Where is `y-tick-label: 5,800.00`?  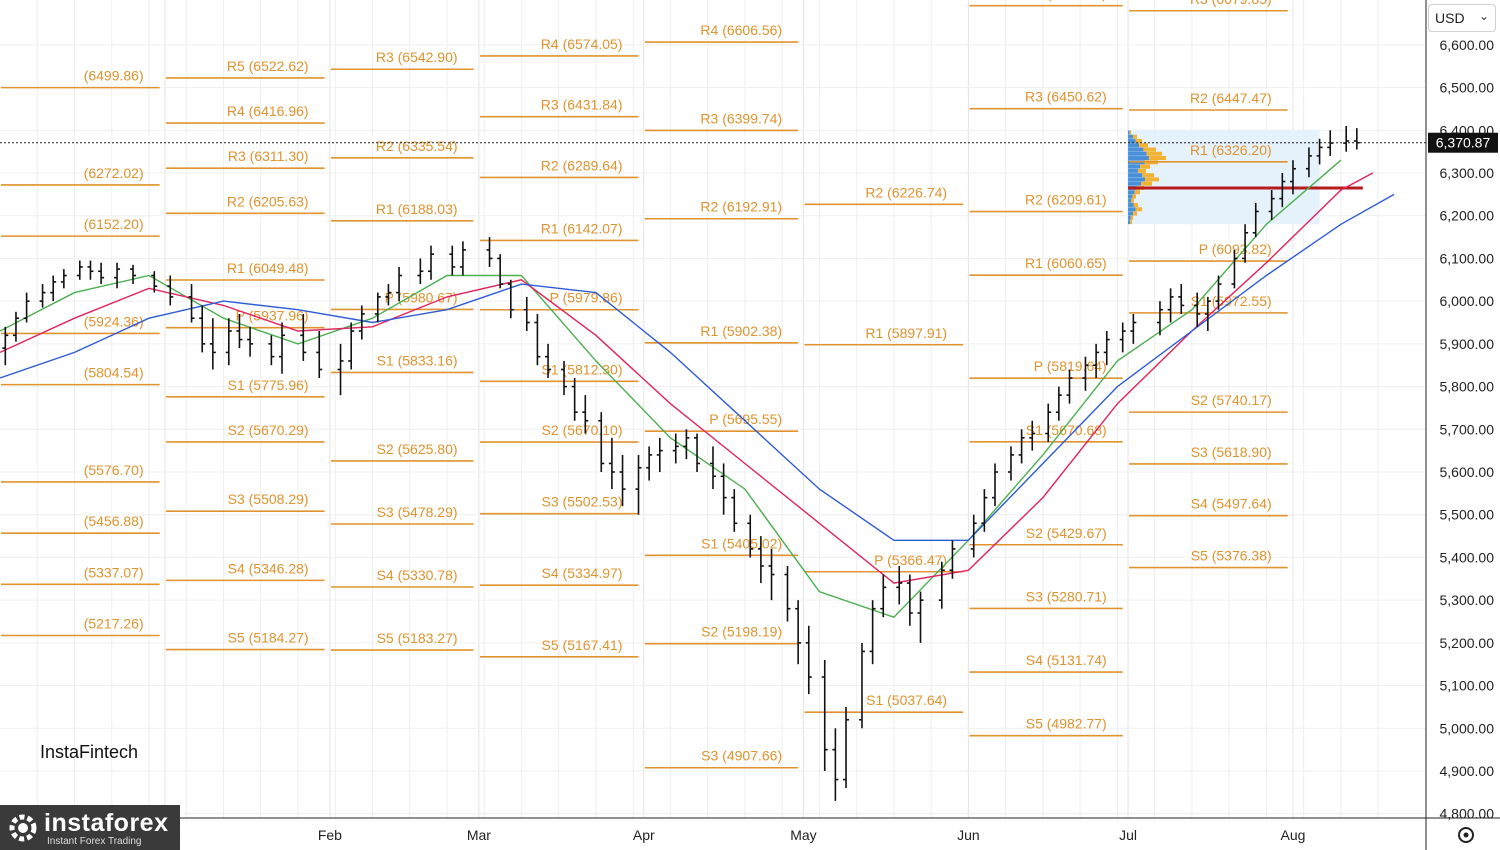
y-tick-label: 5,800.00 is located at coordinates (1467, 387).